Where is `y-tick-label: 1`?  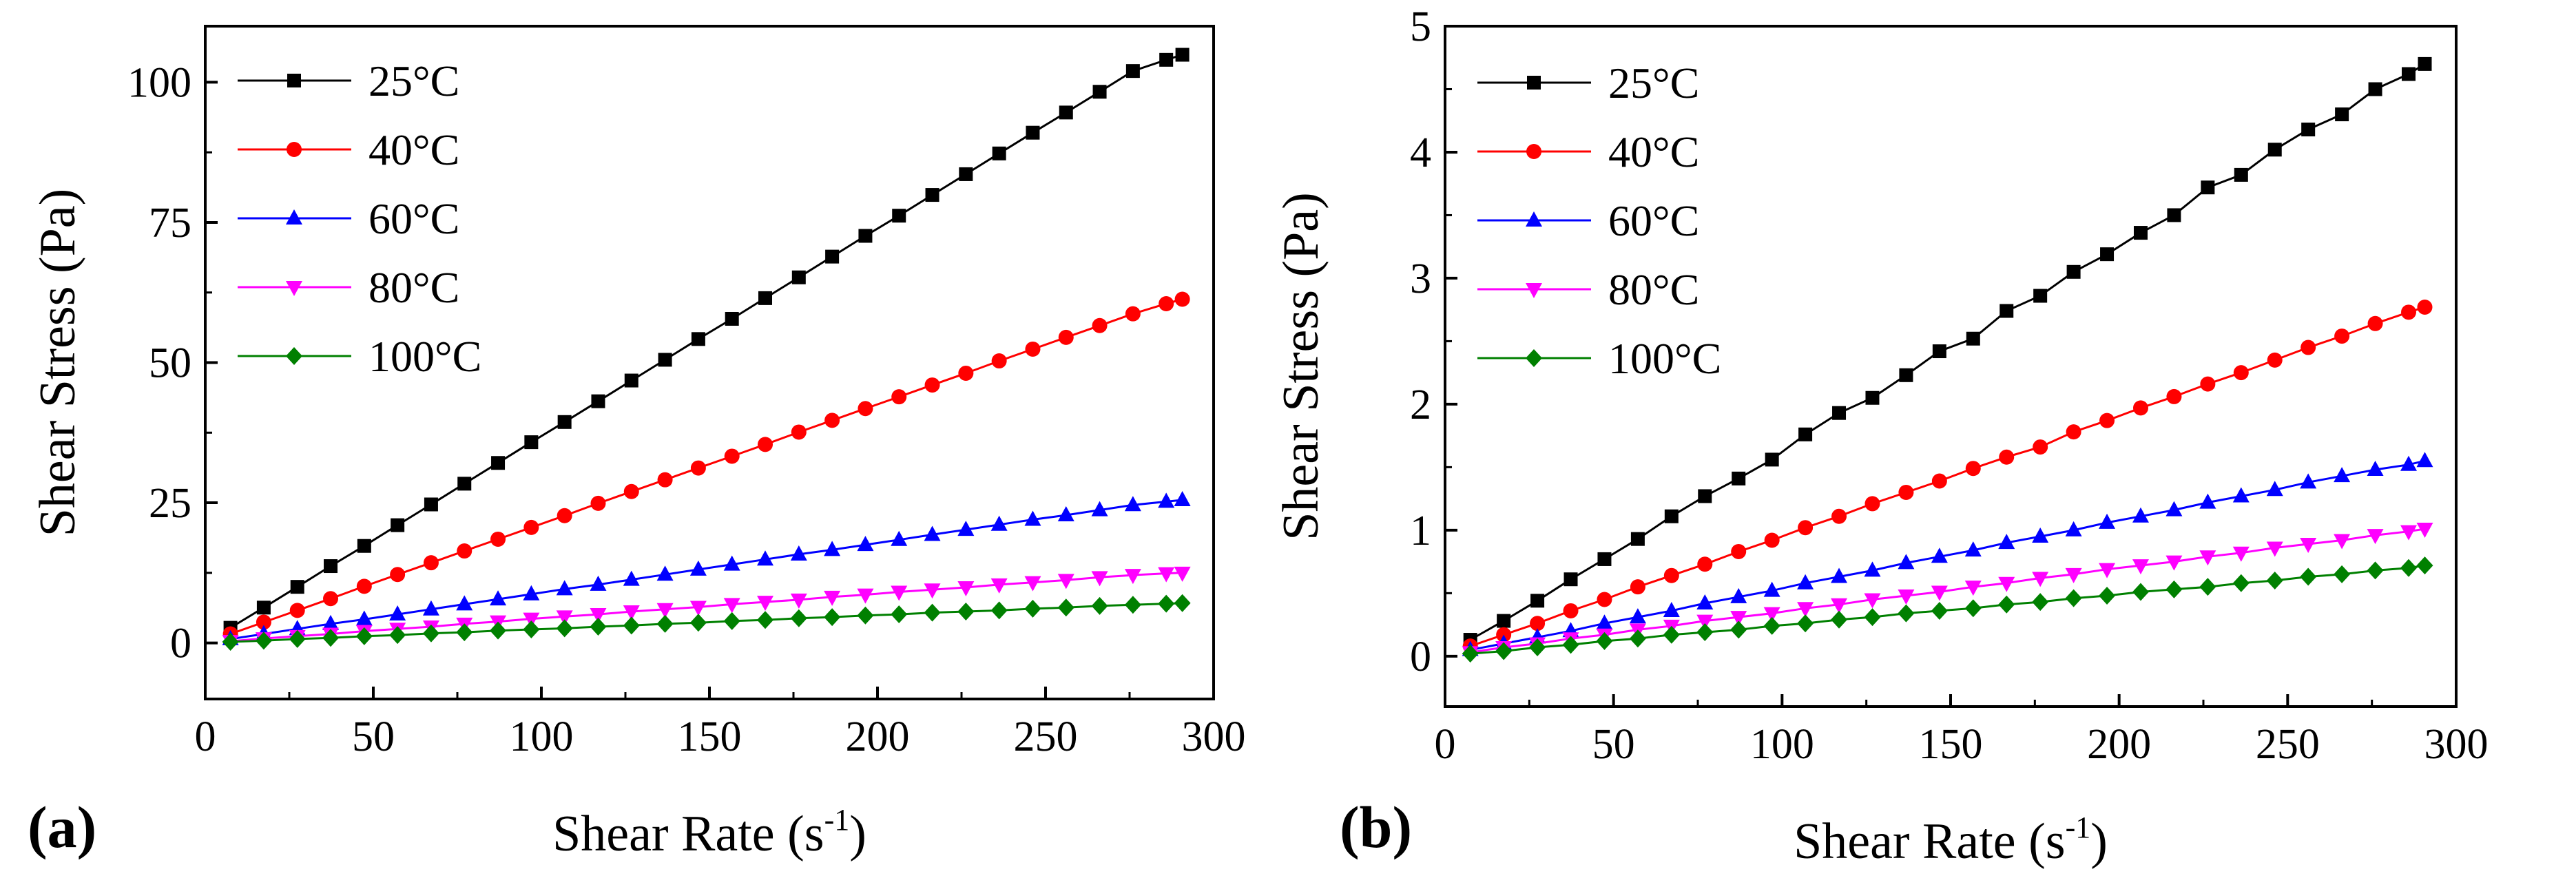
y-tick-label: 1 is located at coordinates (1421, 531).